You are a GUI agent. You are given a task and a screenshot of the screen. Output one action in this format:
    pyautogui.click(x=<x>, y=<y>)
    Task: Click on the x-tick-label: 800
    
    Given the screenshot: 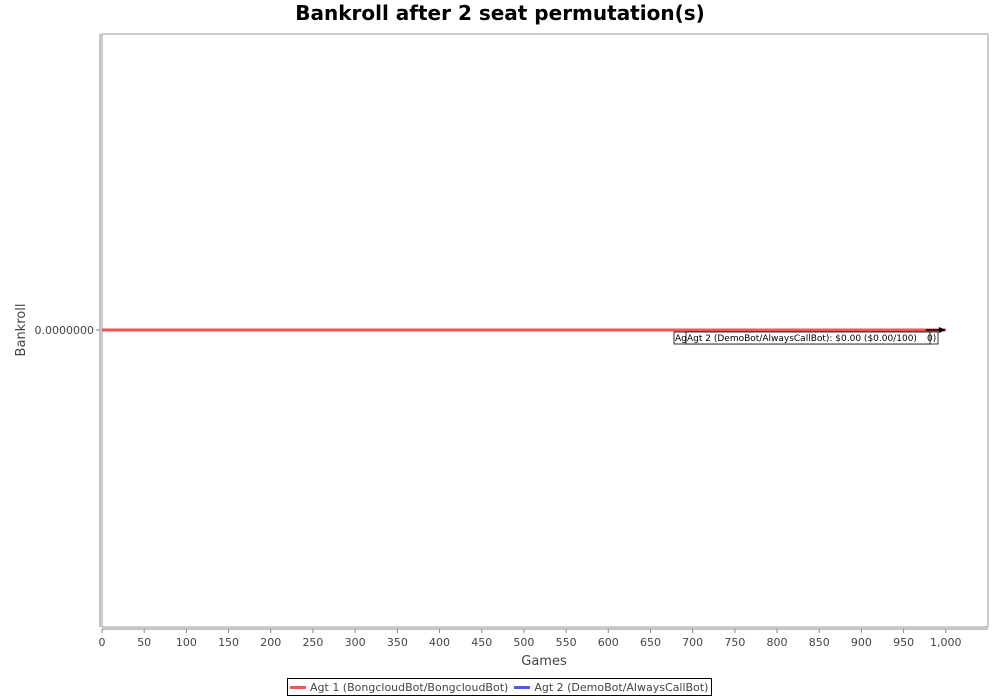 What is the action you would take?
    pyautogui.click(x=777, y=642)
    